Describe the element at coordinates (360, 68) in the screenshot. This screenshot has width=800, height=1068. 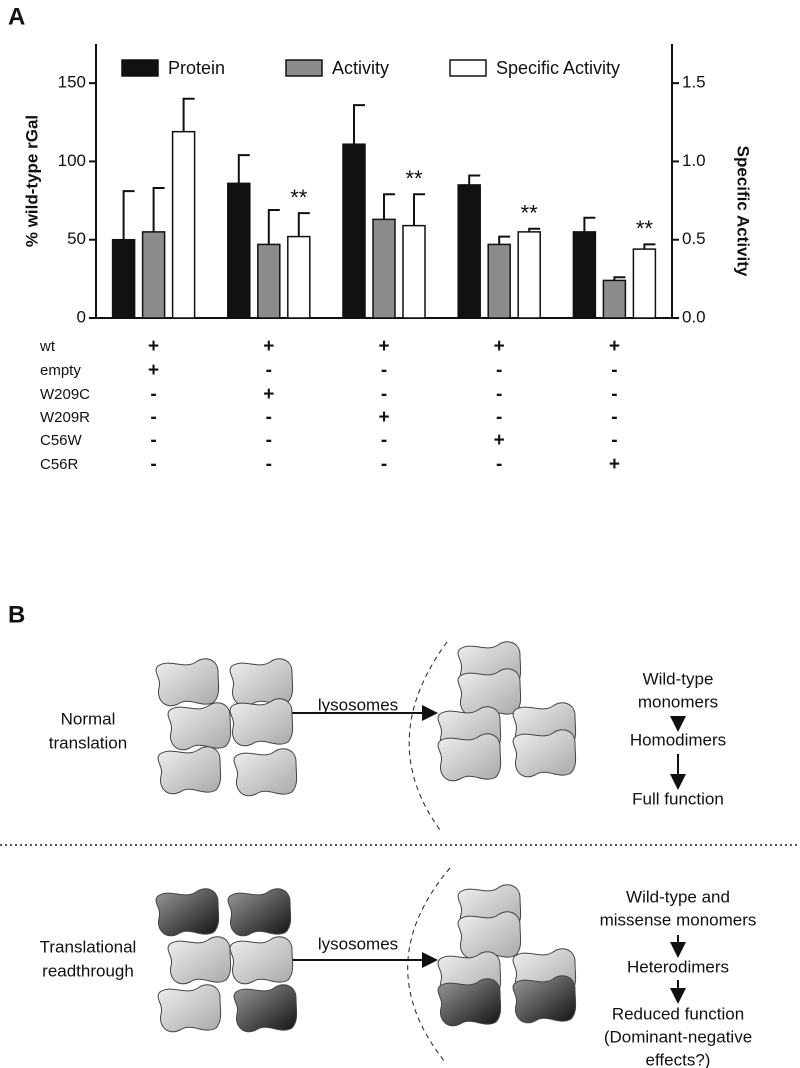
I see `legend-label: Activity` at that location.